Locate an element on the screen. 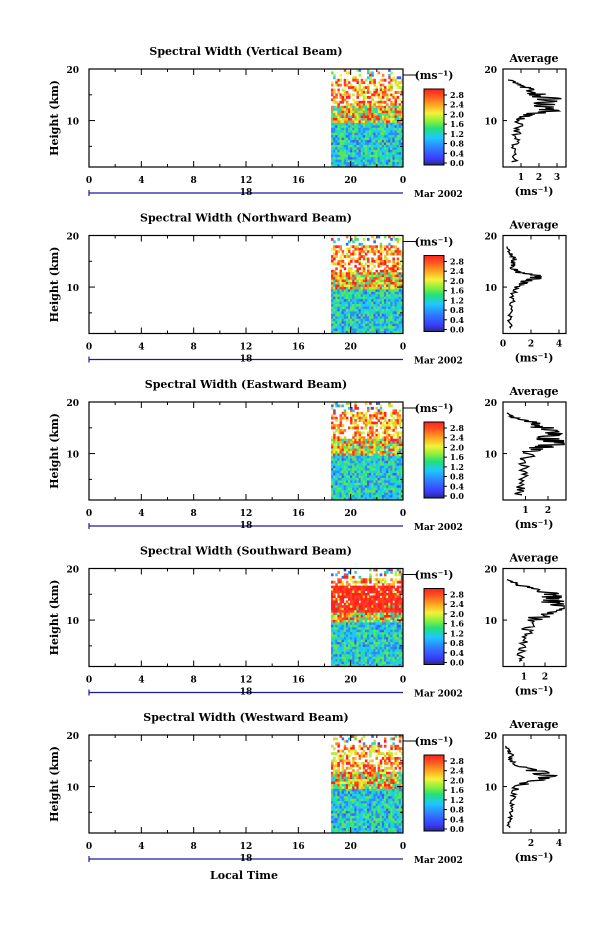 This screenshot has height=929, width=616. colorbar-unit: (ms⁻¹) is located at coordinates (434, 75).